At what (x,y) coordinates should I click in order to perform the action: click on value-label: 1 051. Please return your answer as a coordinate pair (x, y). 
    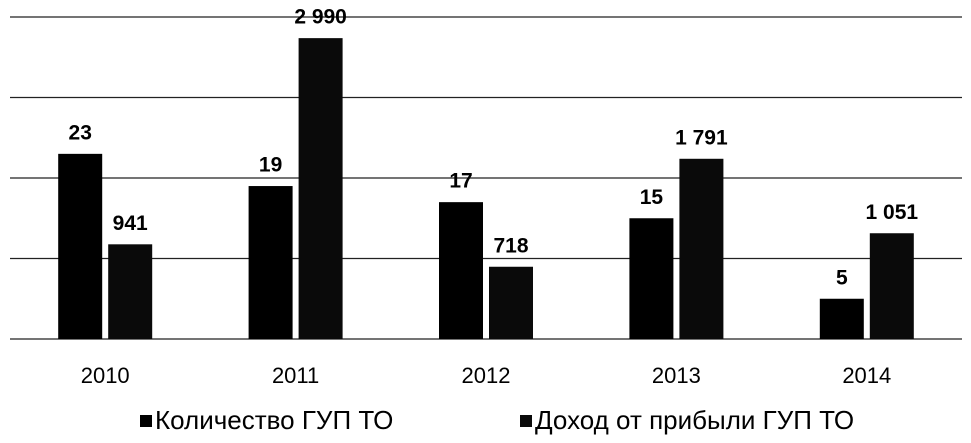
    Looking at the image, I should click on (892, 212).